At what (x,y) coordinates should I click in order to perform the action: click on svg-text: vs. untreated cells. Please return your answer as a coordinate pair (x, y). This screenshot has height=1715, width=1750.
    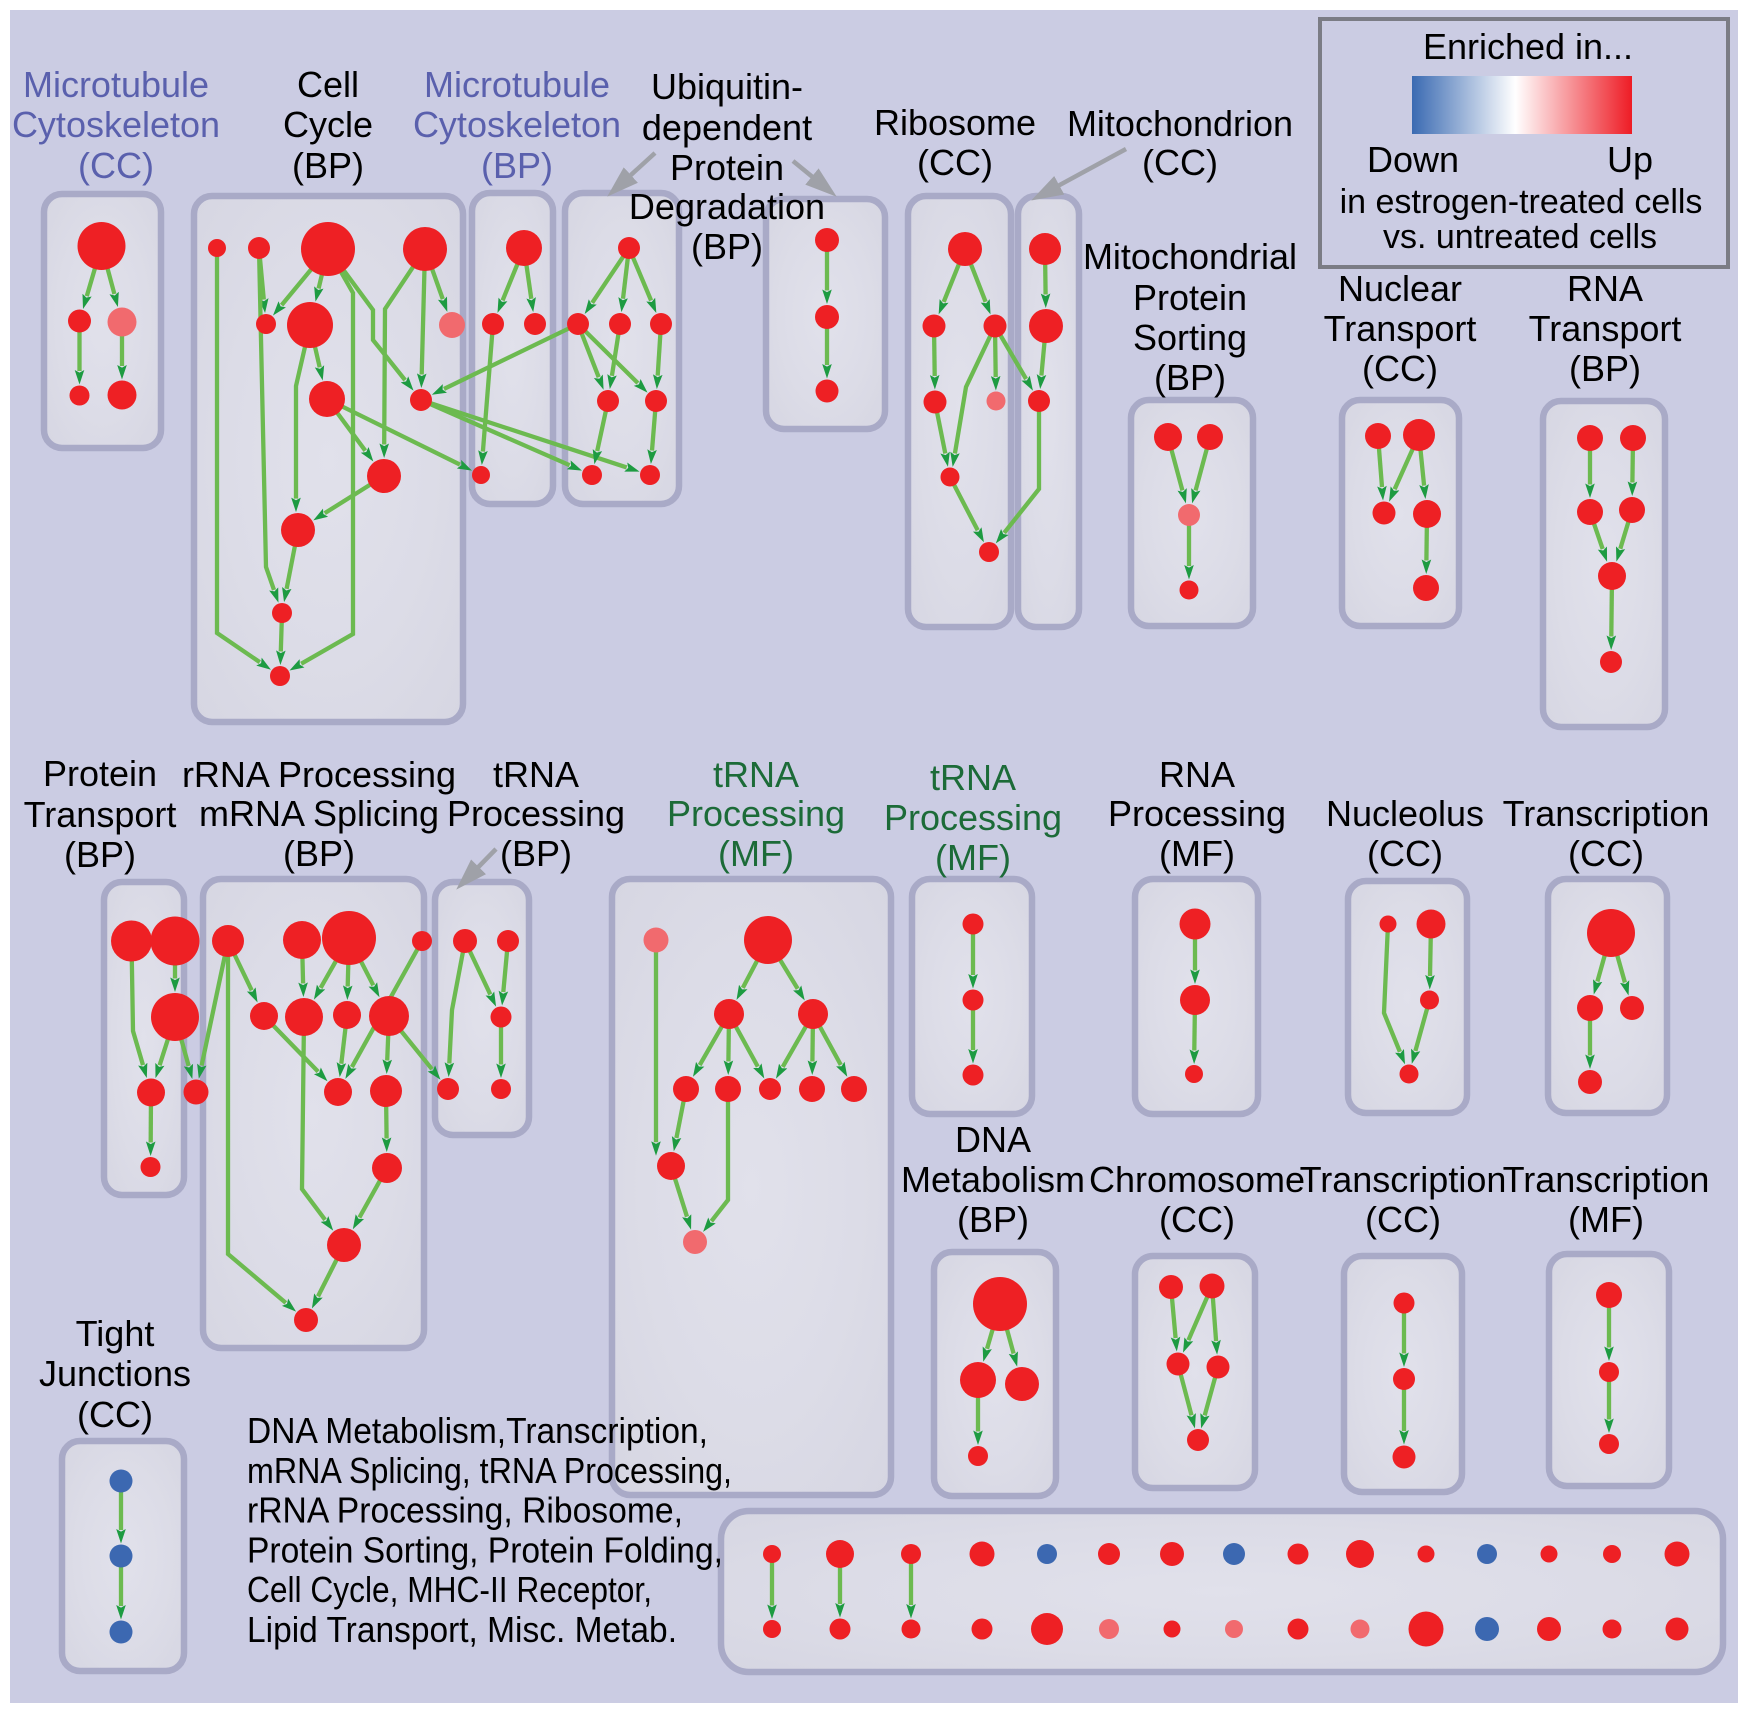
    Looking at the image, I should click on (1520, 237).